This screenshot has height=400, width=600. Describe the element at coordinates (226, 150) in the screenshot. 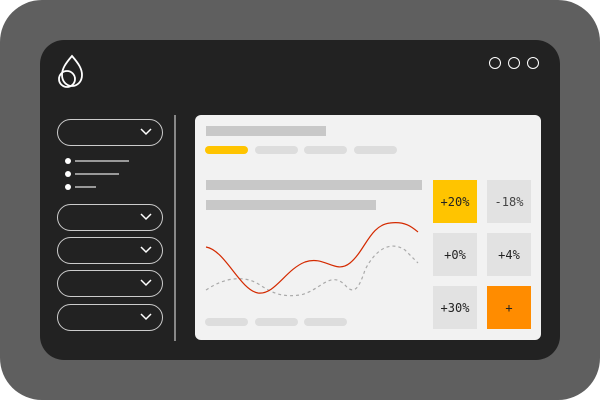

I see `tab-active` at that location.